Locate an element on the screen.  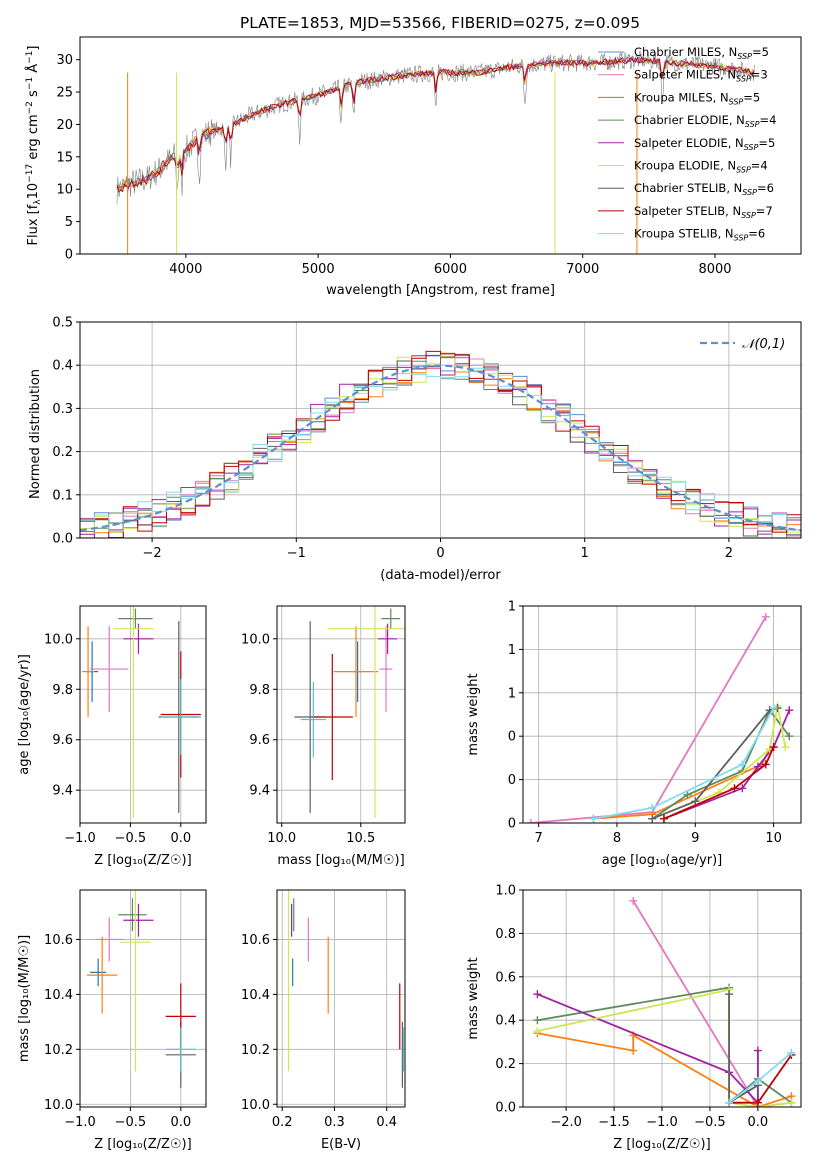
x-tick-label: 2 is located at coordinates (729, 553).